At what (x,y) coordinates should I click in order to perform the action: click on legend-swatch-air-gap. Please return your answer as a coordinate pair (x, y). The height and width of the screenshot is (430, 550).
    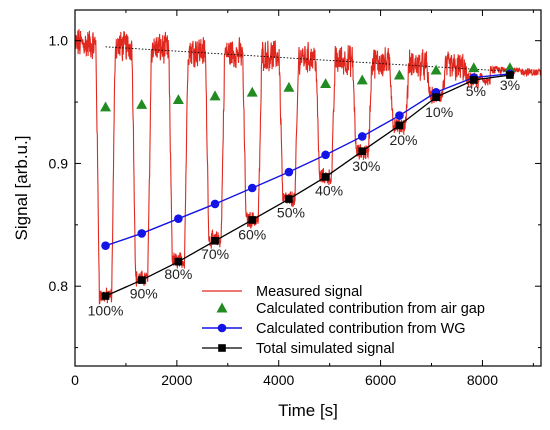
    Looking at the image, I should click on (222, 307).